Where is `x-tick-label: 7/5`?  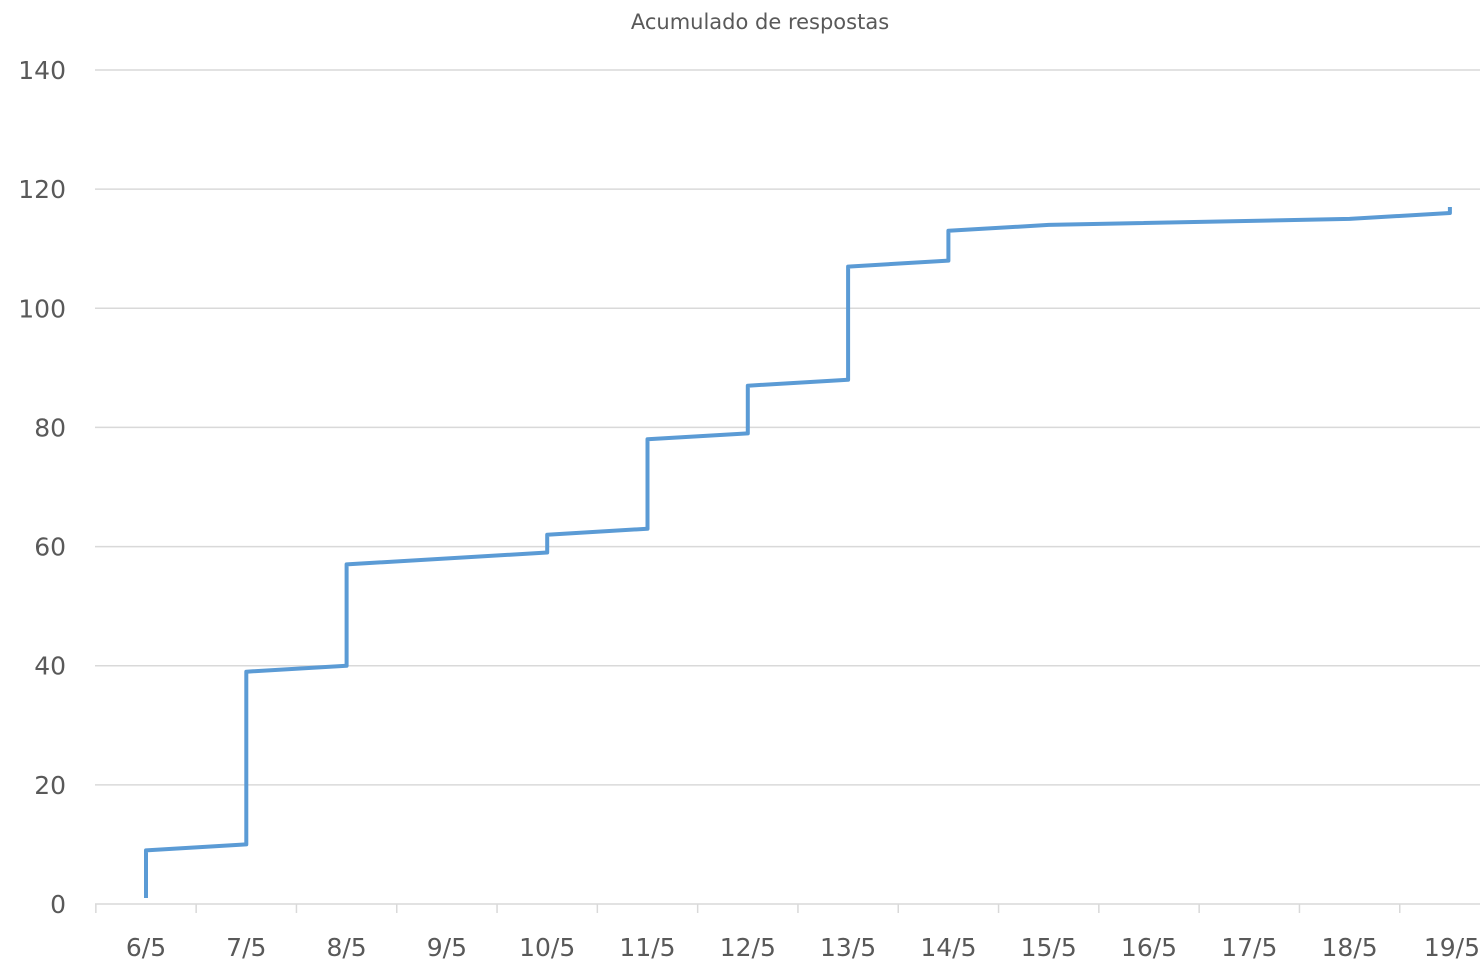
x-tick-label: 7/5 is located at coordinates (246, 947).